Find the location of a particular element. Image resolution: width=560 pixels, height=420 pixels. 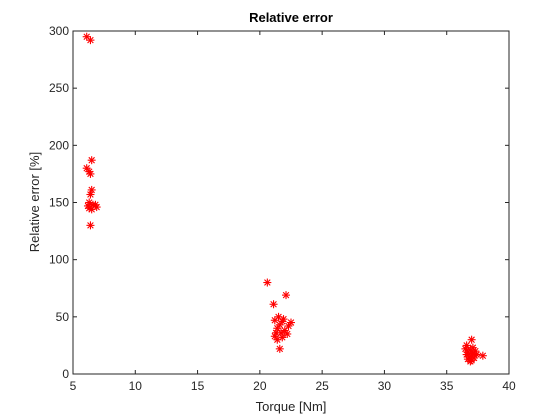

y-tick-label: 300 is located at coordinates (59, 31).